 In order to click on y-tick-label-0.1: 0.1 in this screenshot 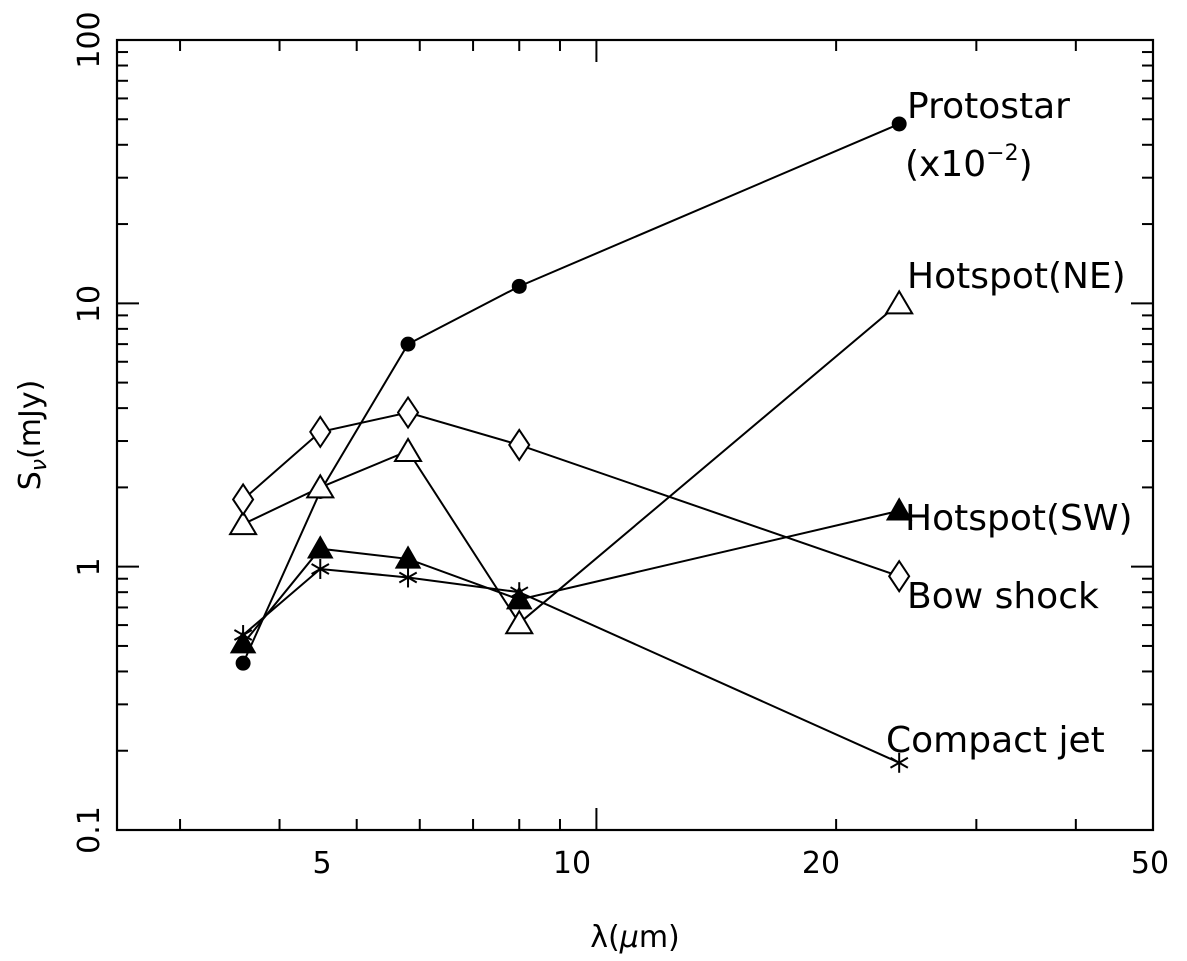, I will do `click(89, 830)`.